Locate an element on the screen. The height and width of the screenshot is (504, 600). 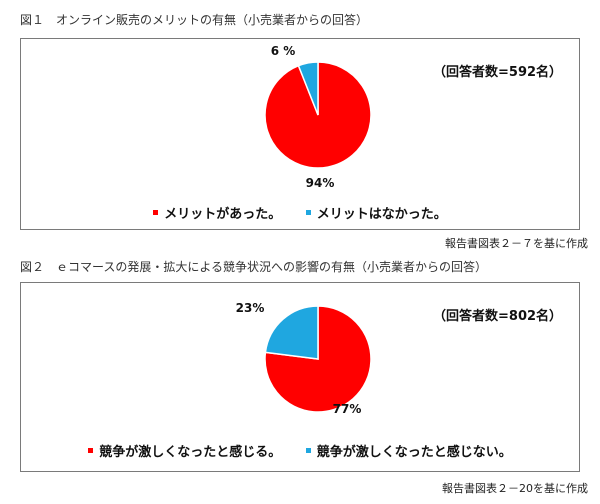
chart-2-slice-label-0: 77% is located at coordinates (347, 409).